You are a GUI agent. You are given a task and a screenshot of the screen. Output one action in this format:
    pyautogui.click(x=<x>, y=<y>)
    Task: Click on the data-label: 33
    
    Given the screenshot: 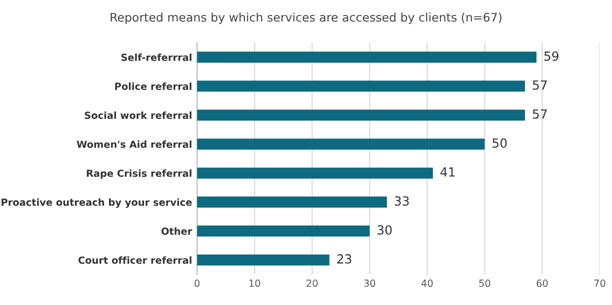 What is the action you would take?
    pyautogui.click(x=401, y=201)
    